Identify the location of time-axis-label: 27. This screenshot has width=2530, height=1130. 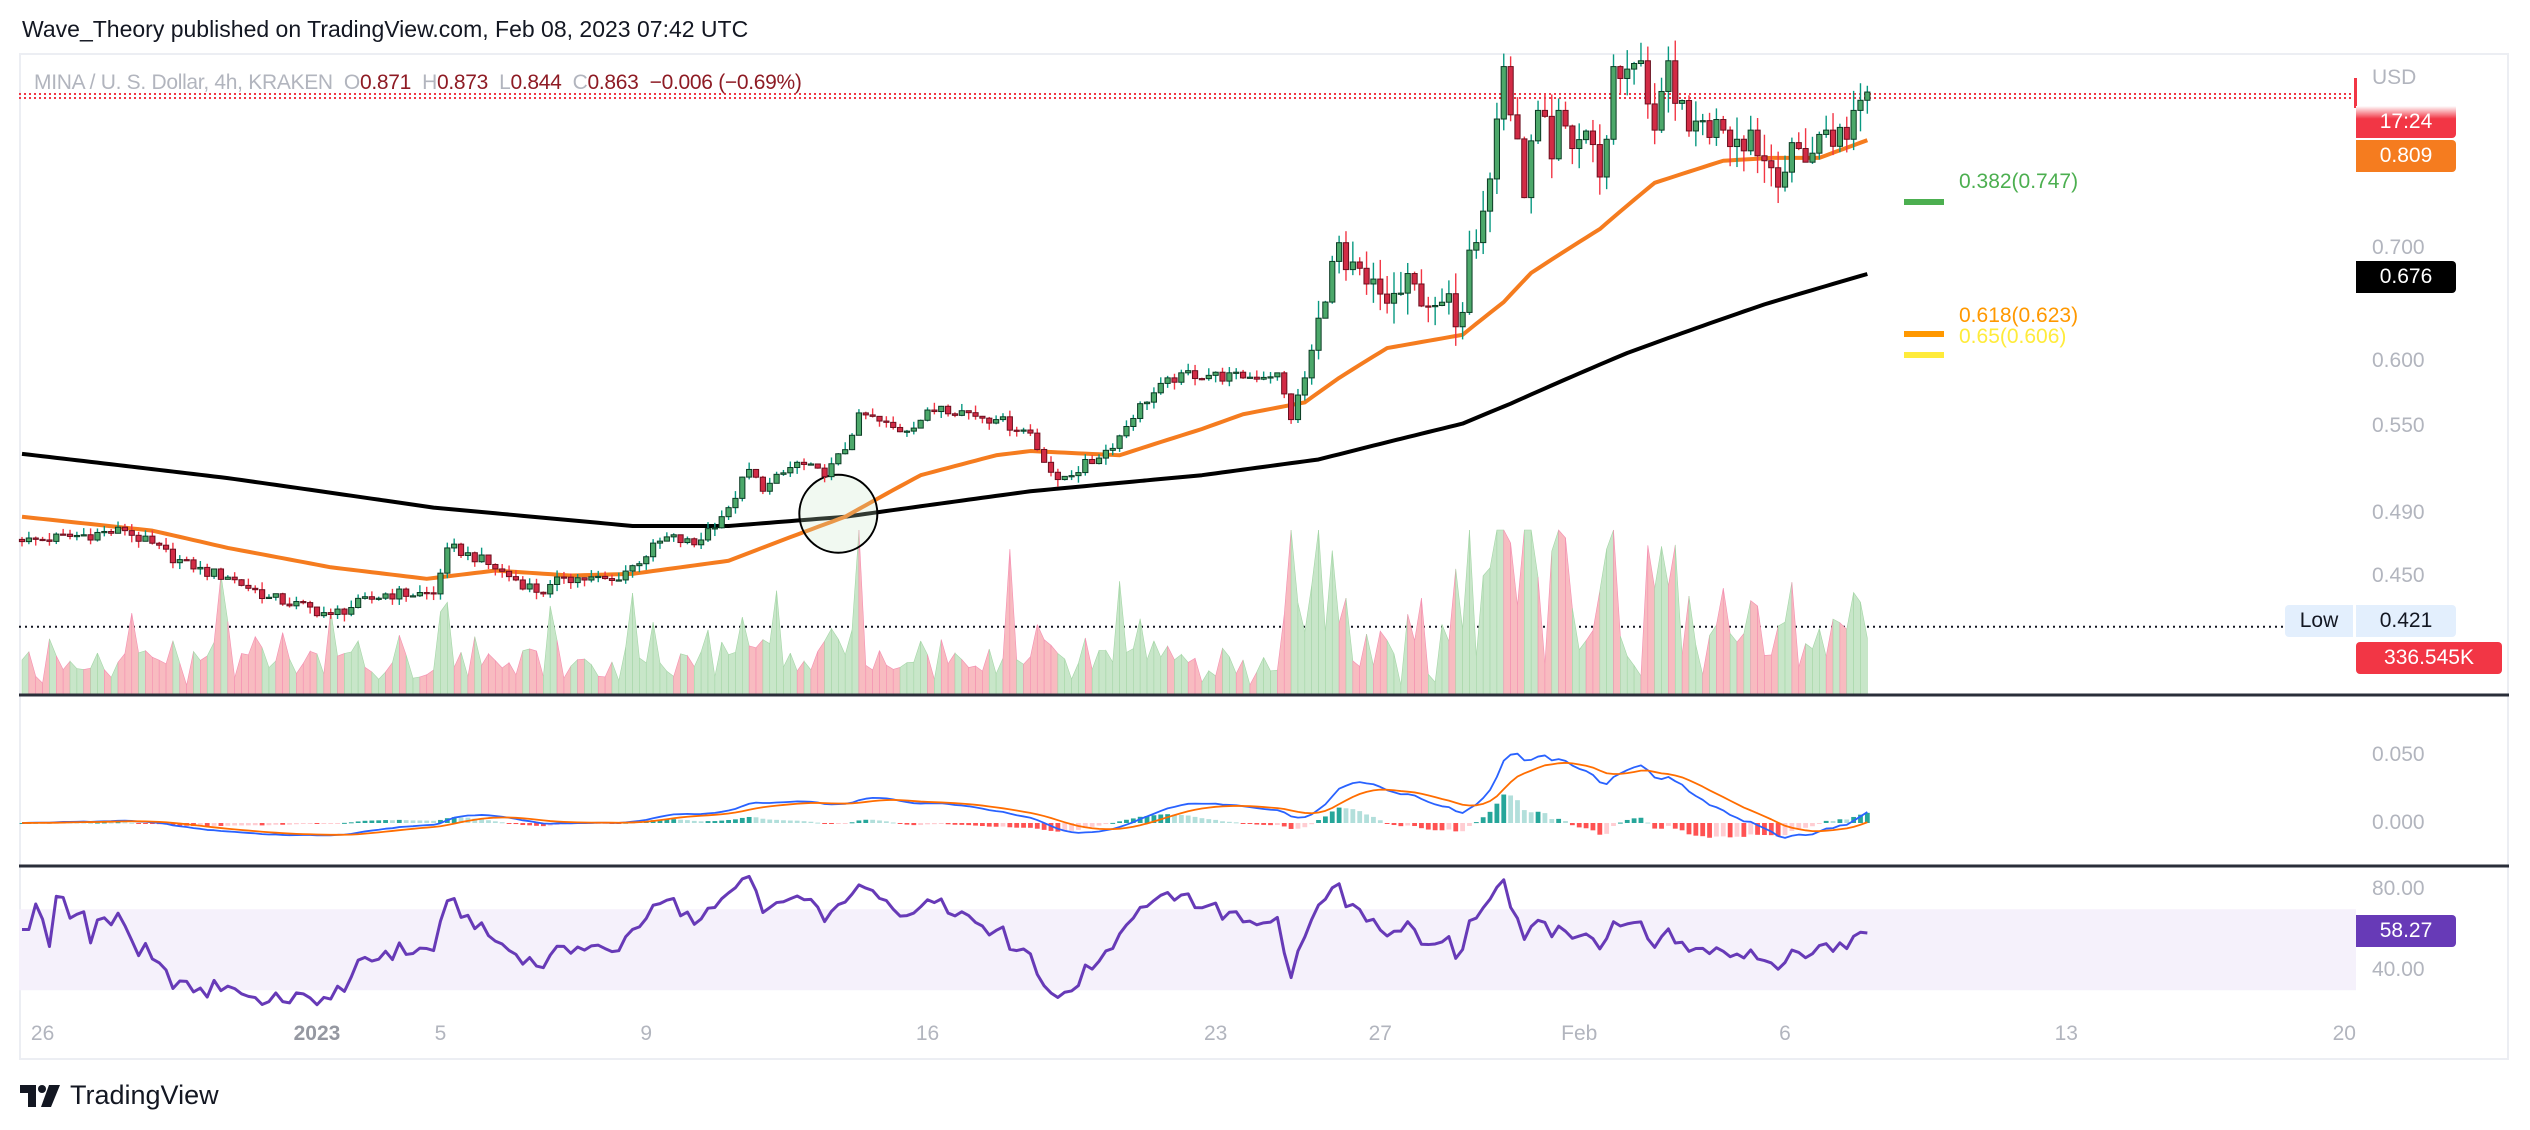
(1380, 1033).